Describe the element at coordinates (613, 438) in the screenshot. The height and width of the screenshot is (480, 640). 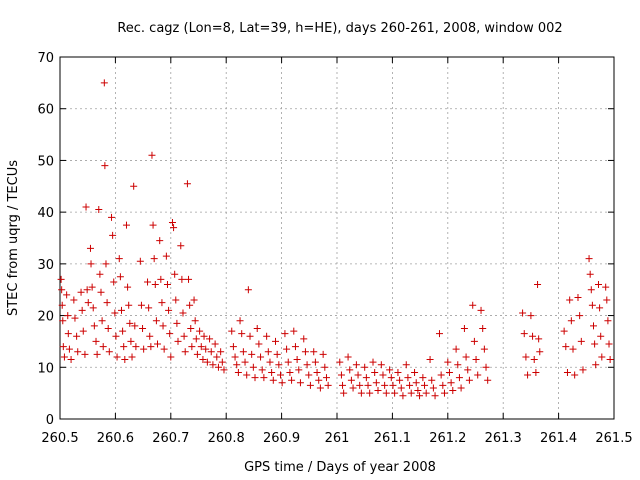
I see `x-tick-label: 261.5` at that location.